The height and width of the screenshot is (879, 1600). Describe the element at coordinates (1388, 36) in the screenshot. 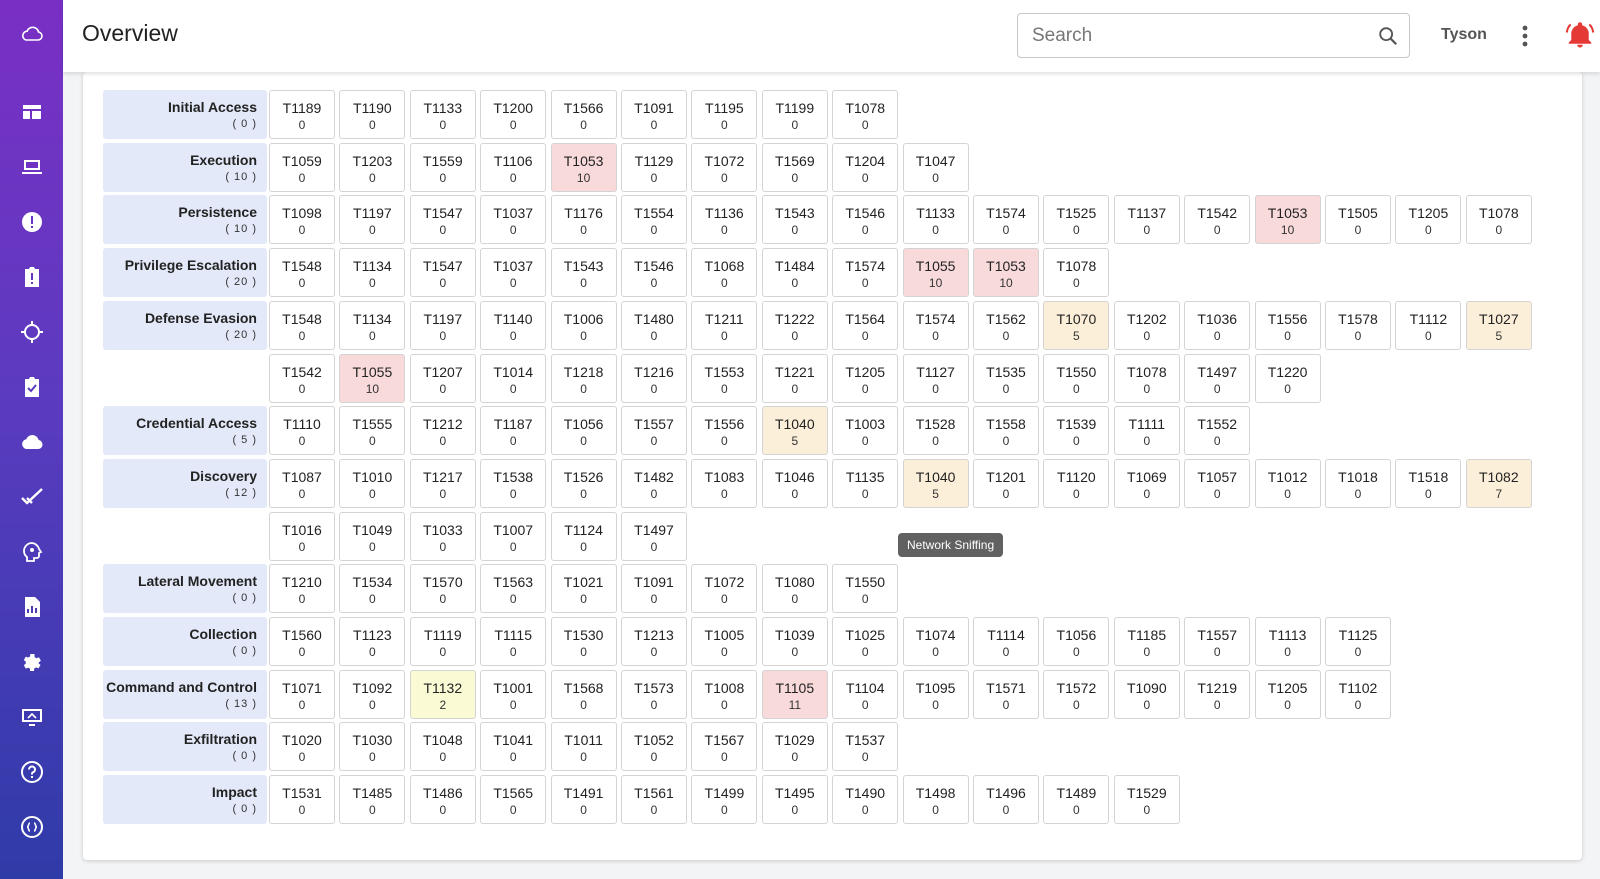

I see `search-icon` at that location.